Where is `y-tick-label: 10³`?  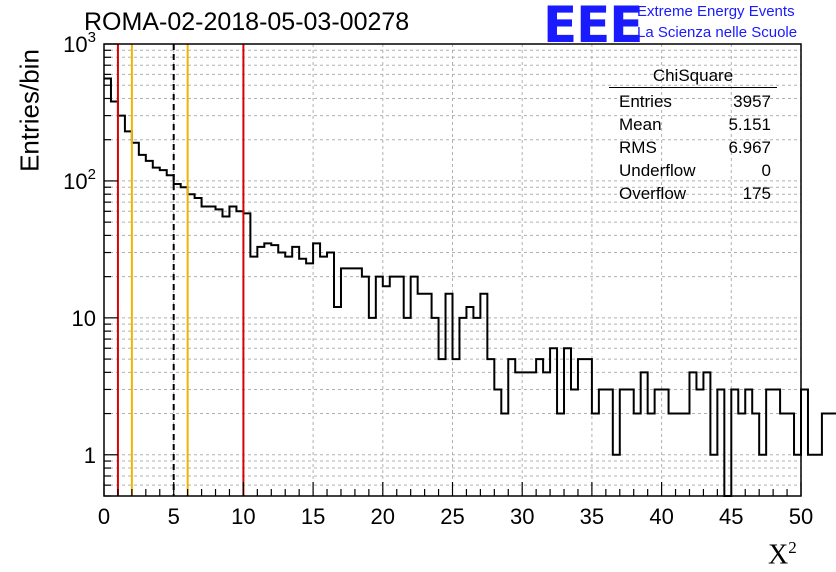 y-tick-label: 10³ is located at coordinates (79, 43).